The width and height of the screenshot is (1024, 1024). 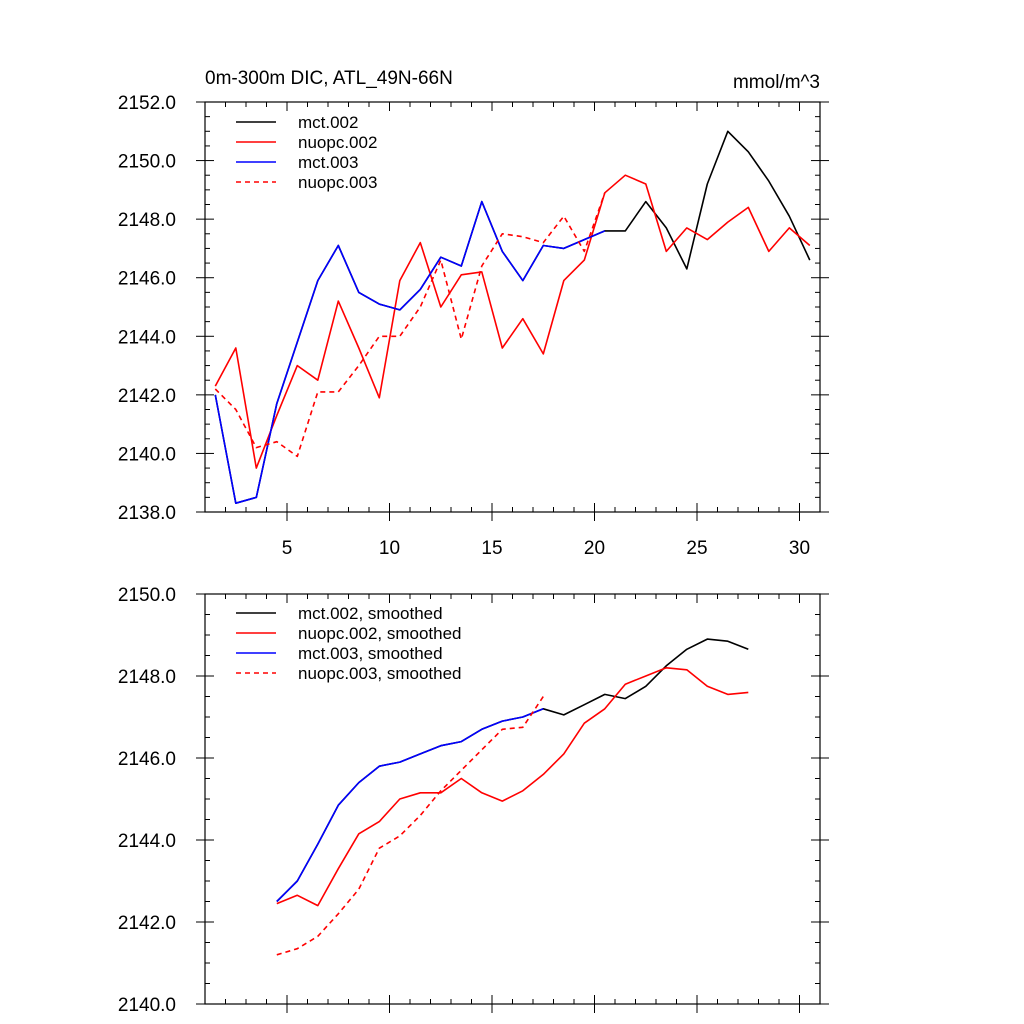 What do you see at coordinates (389, 548) in the screenshot?
I see `top-x-tick-label: 10` at bounding box center [389, 548].